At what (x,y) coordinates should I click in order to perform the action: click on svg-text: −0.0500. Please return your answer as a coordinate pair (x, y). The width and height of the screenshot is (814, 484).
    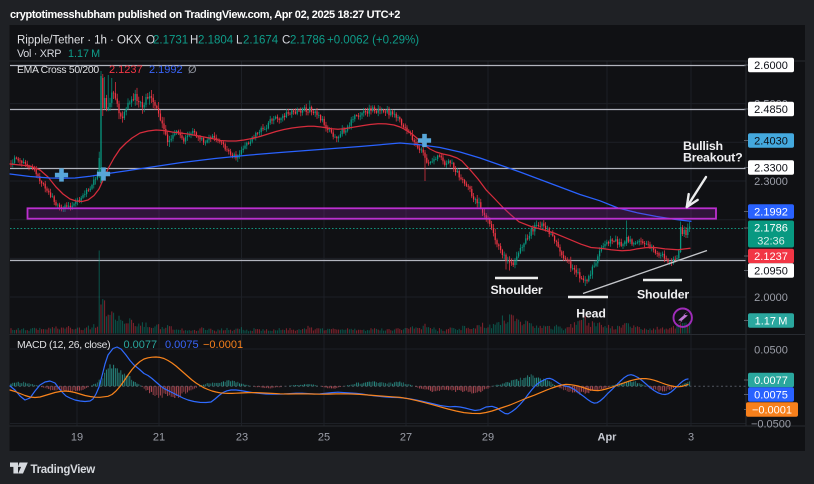
    Looking at the image, I should click on (771, 425).